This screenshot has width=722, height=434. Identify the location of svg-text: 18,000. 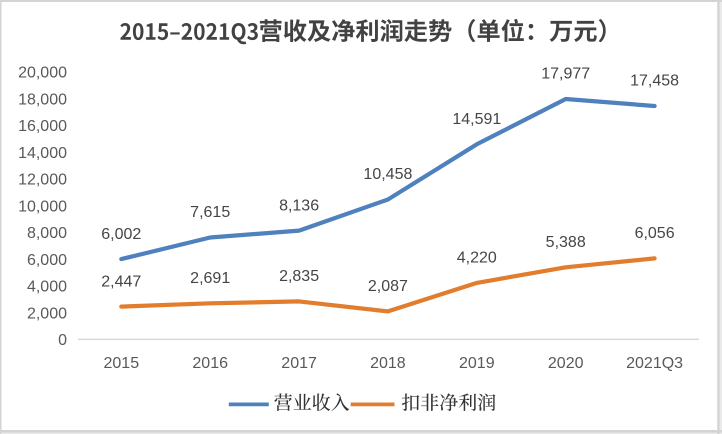
(42, 99).